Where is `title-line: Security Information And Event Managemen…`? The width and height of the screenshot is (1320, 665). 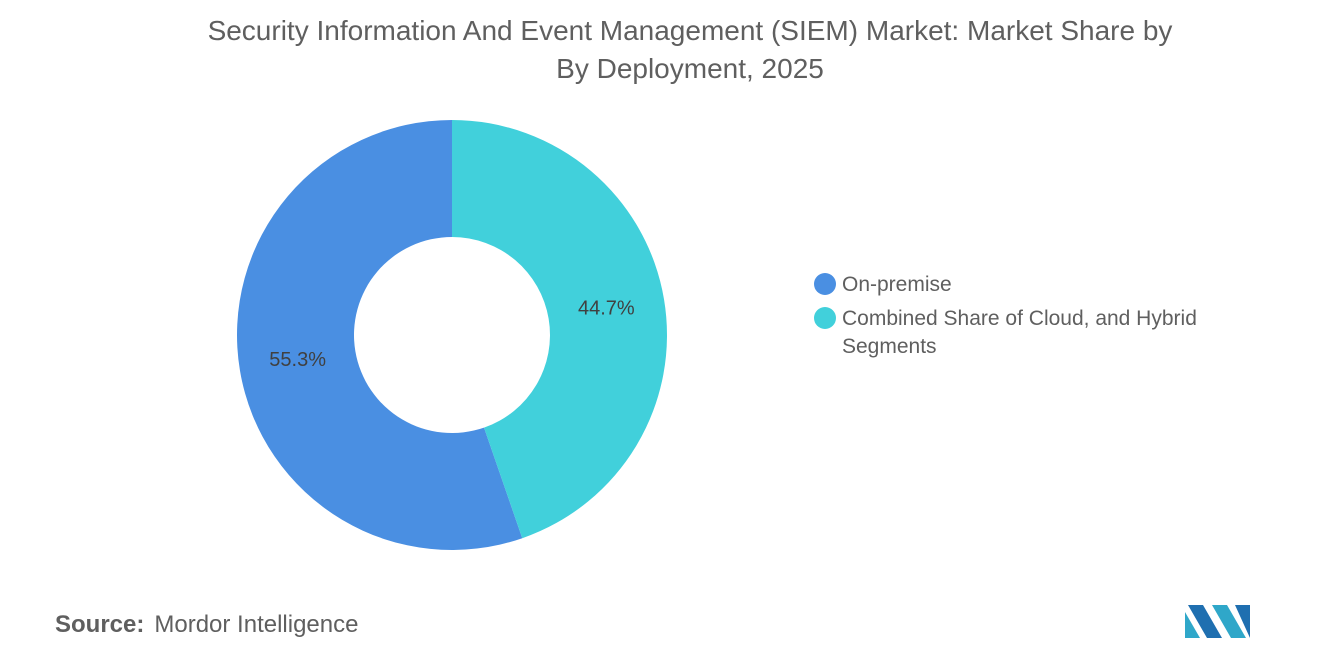
title-line: Security Information And Event Managemen… is located at coordinates (690, 30).